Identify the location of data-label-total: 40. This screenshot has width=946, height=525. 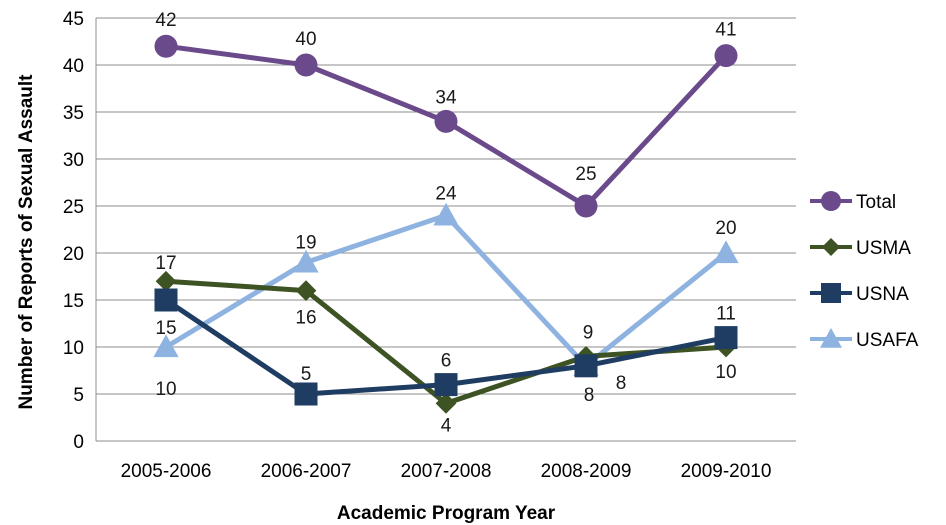
(305, 39).